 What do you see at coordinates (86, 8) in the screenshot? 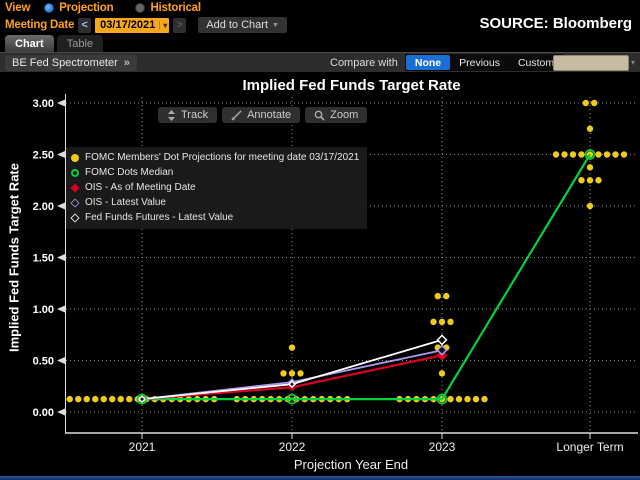
I see `view-option-label: Projection` at bounding box center [86, 8].